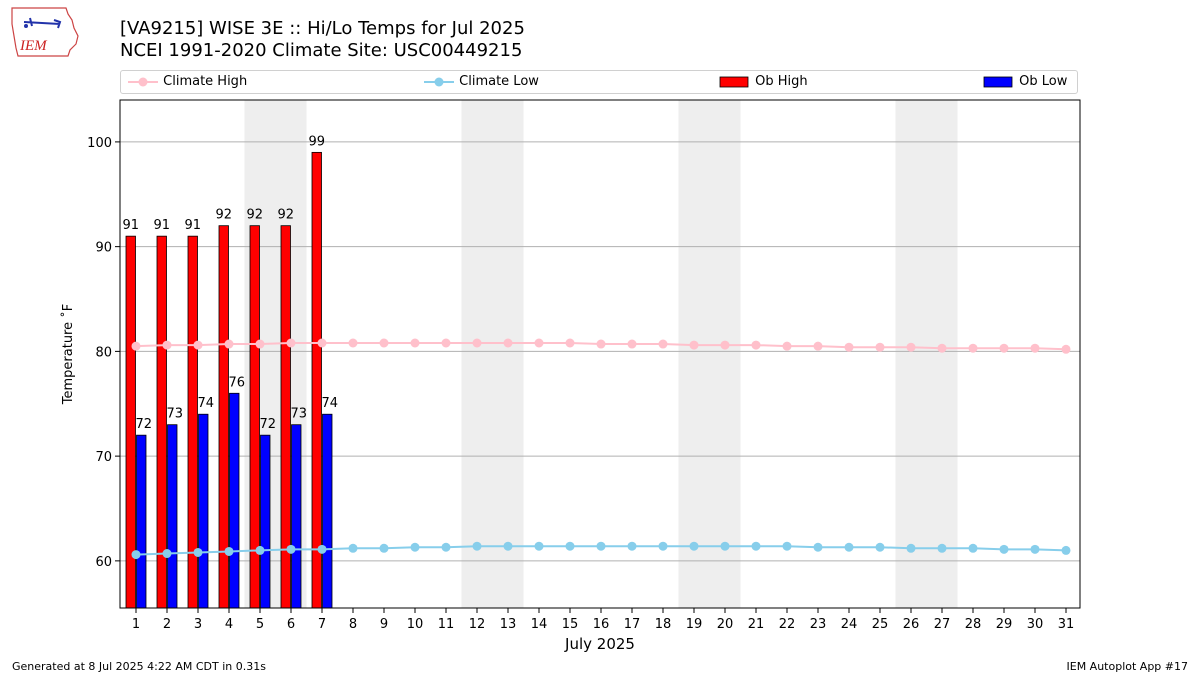 The image size is (1200, 675). I want to click on x-tick-label: 12, so click(477, 624).